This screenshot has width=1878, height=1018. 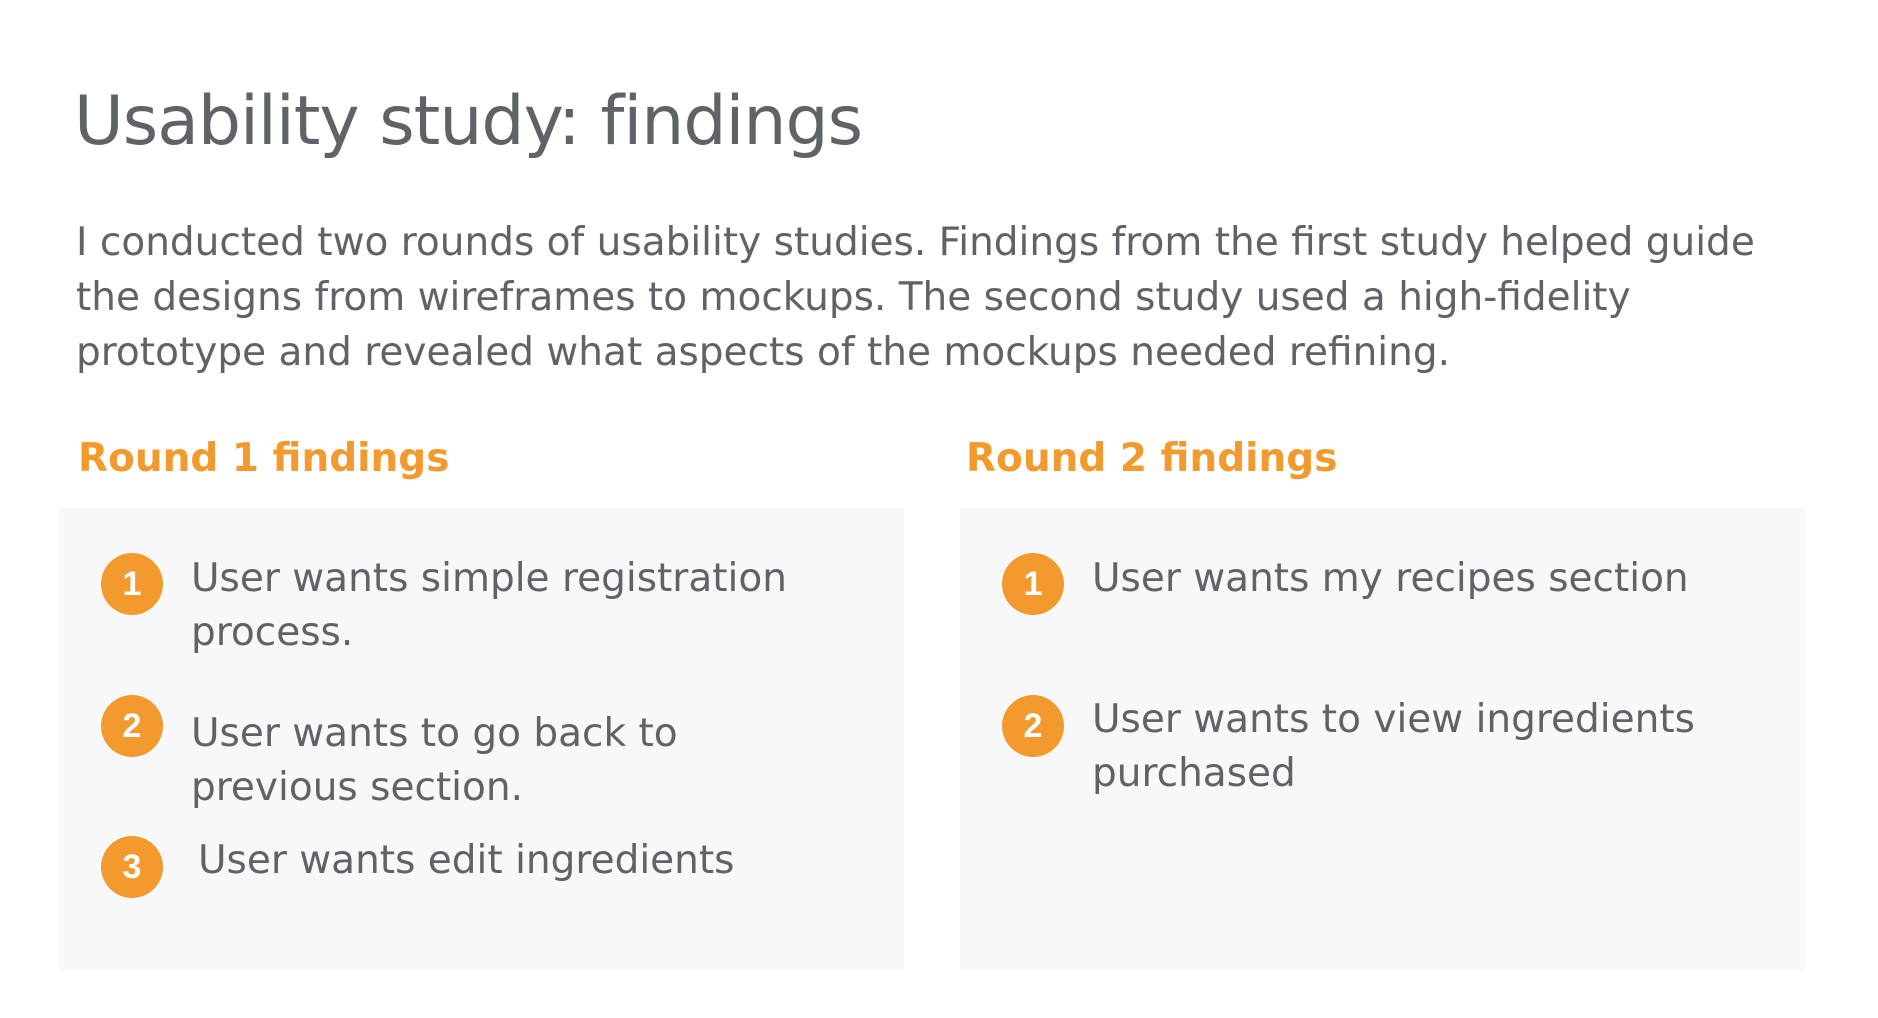 What do you see at coordinates (1393, 746) in the screenshot?
I see `finding-text: User wants to view ingredients purchased` at bounding box center [1393, 746].